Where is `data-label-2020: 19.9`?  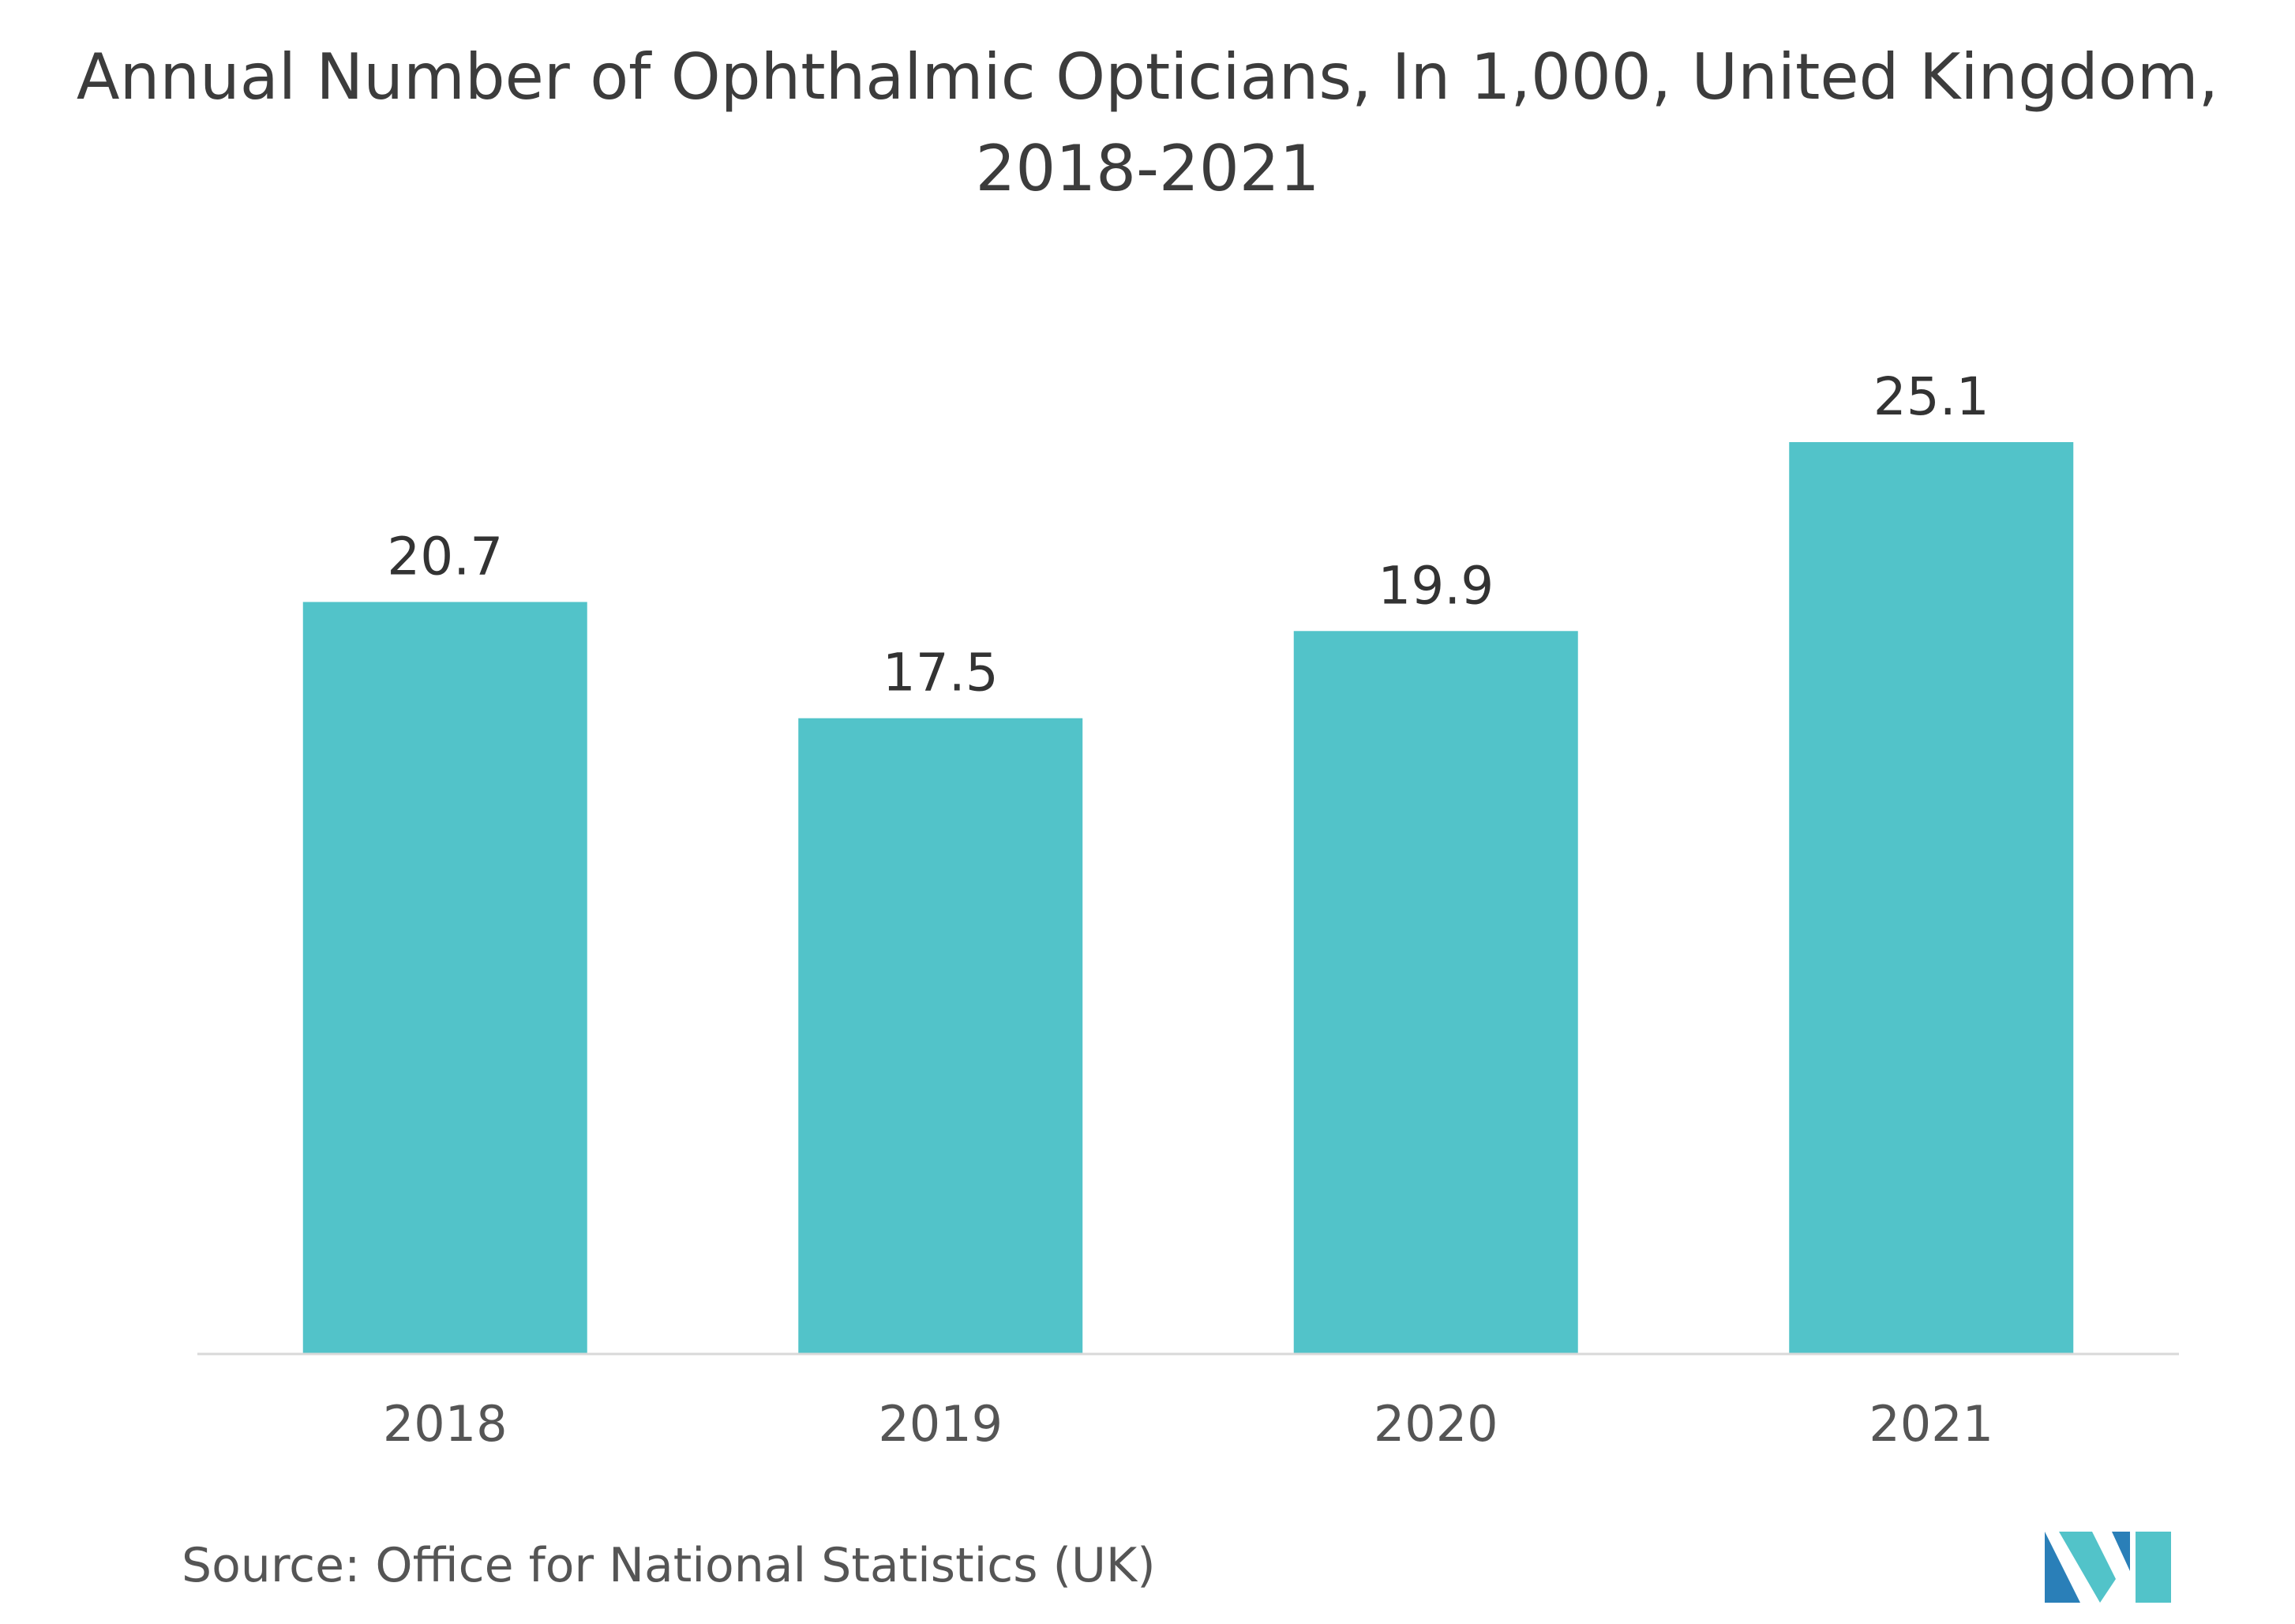 data-label-2020: 19.9 is located at coordinates (1436, 585).